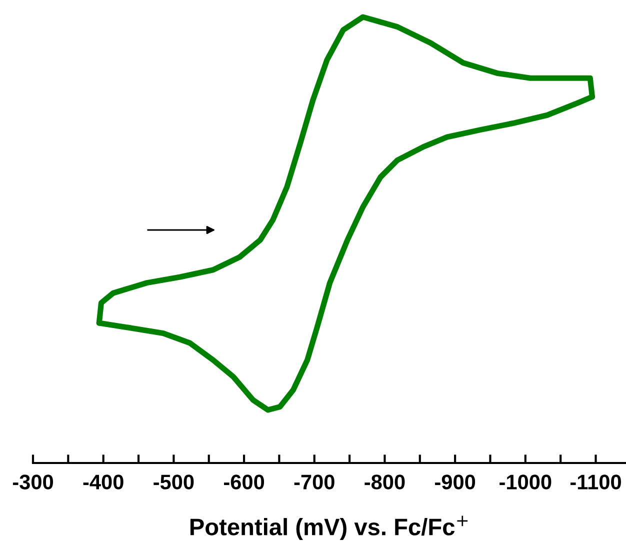 This screenshot has height=558, width=626. Describe the element at coordinates (244, 482) in the screenshot. I see `x-tick-label: -600` at that location.